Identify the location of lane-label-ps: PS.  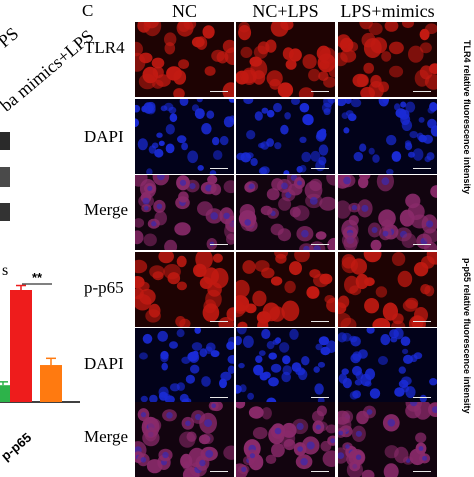
(11, 37).